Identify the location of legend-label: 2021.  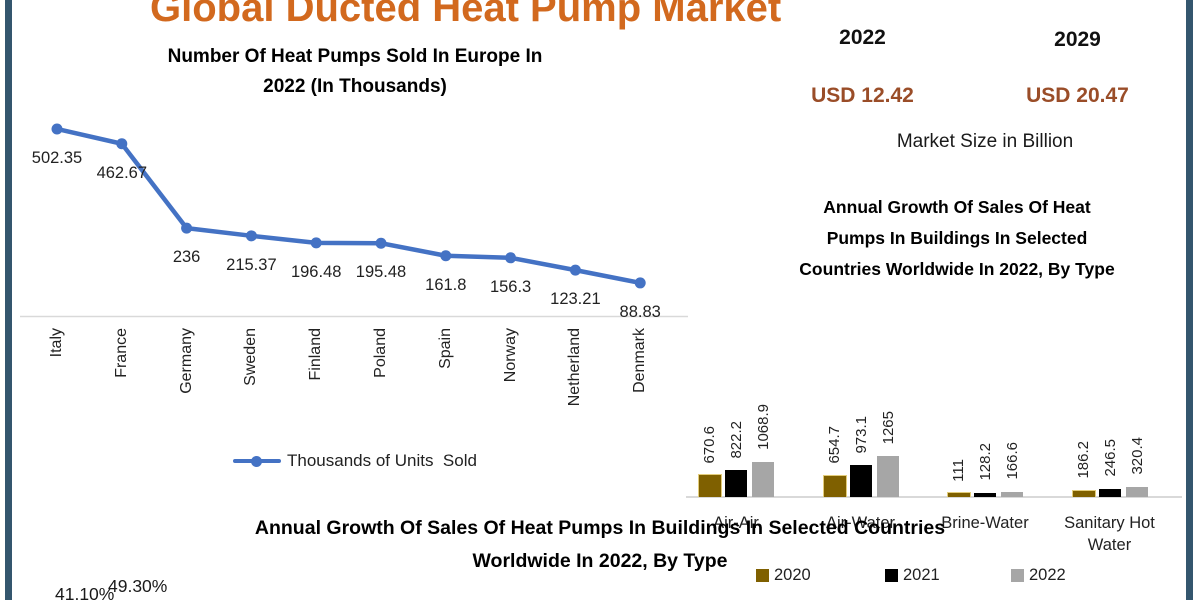
(921, 575).